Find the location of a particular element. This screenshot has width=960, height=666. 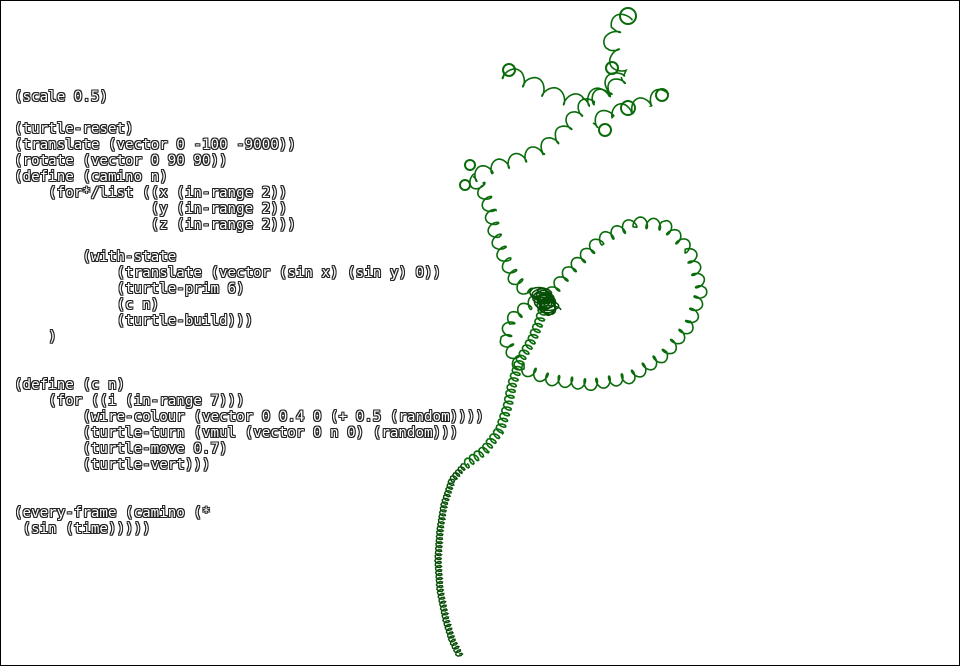

code-line: (y (in-range 2)) is located at coordinates (151, 209).